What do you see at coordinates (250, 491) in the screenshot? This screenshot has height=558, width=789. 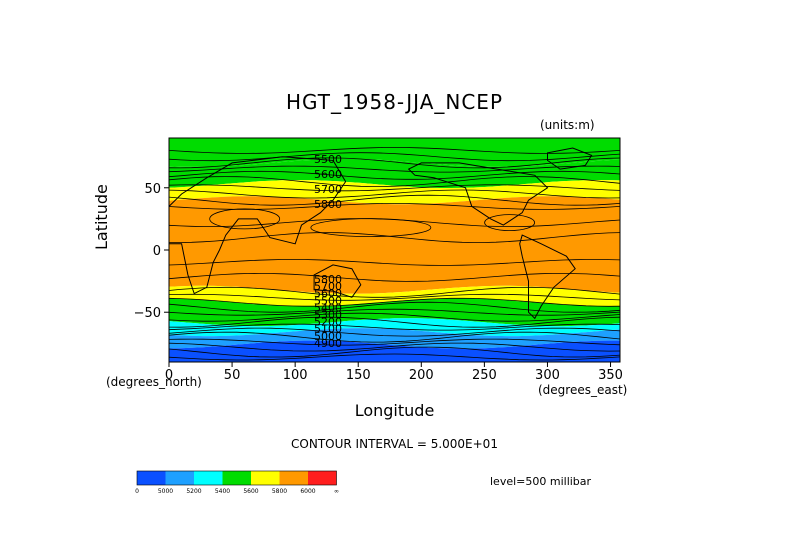 I see `colorbar-label: 5600` at bounding box center [250, 491].